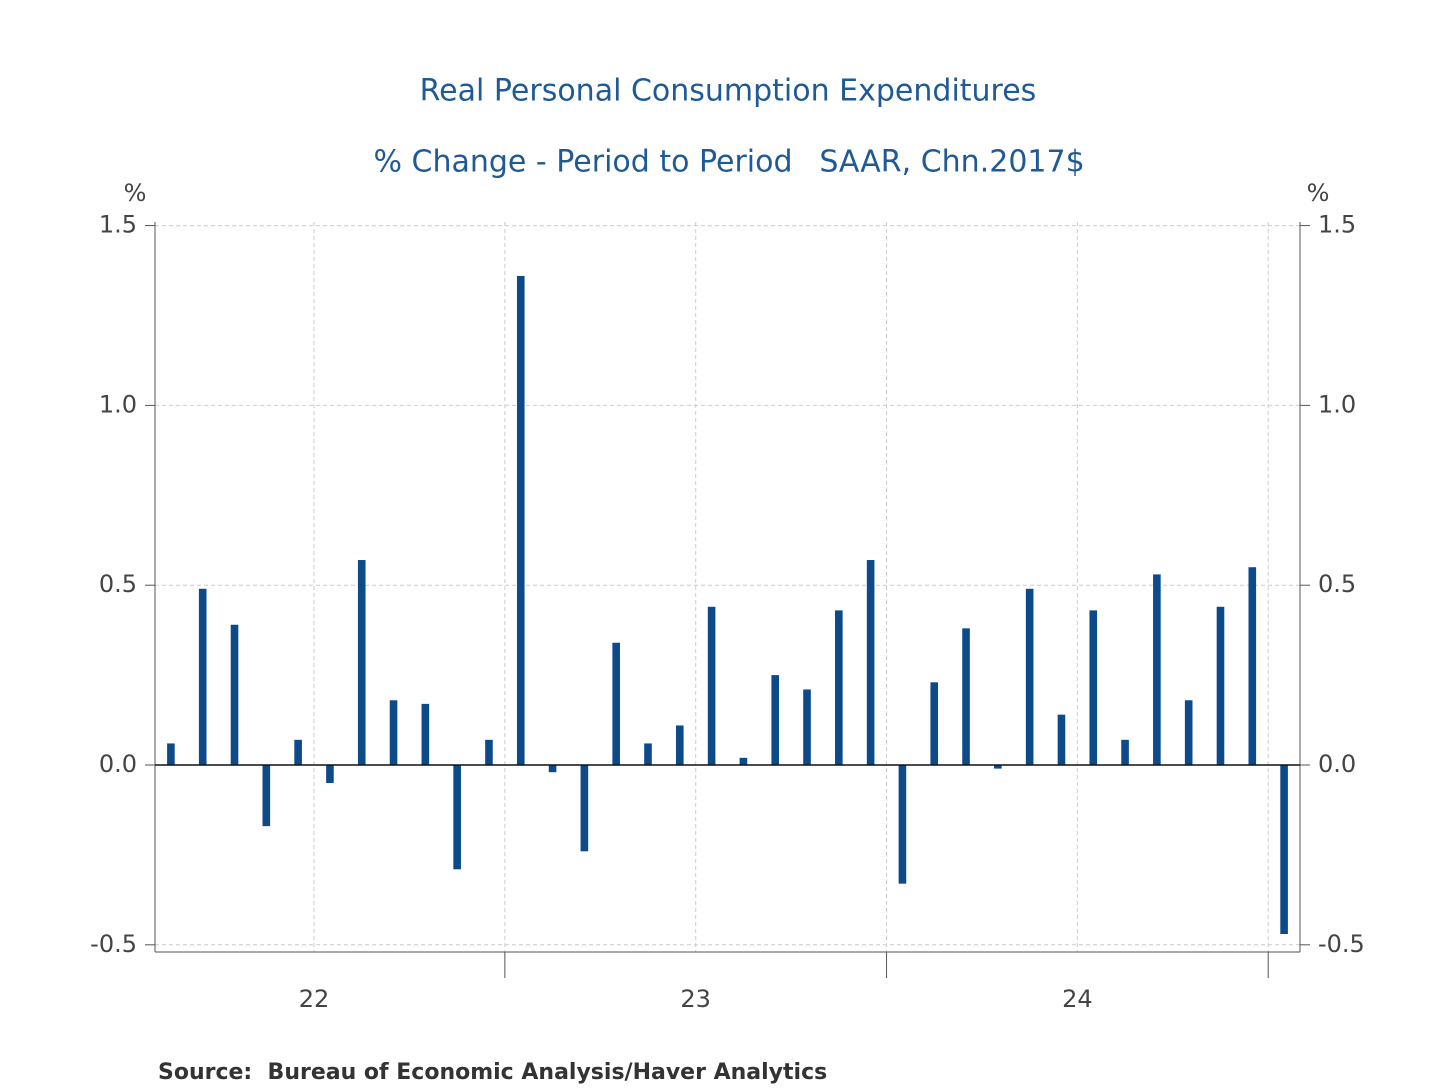  Describe the element at coordinates (1337, 404) in the screenshot. I see `y2-tick-label: 1.0` at that location.